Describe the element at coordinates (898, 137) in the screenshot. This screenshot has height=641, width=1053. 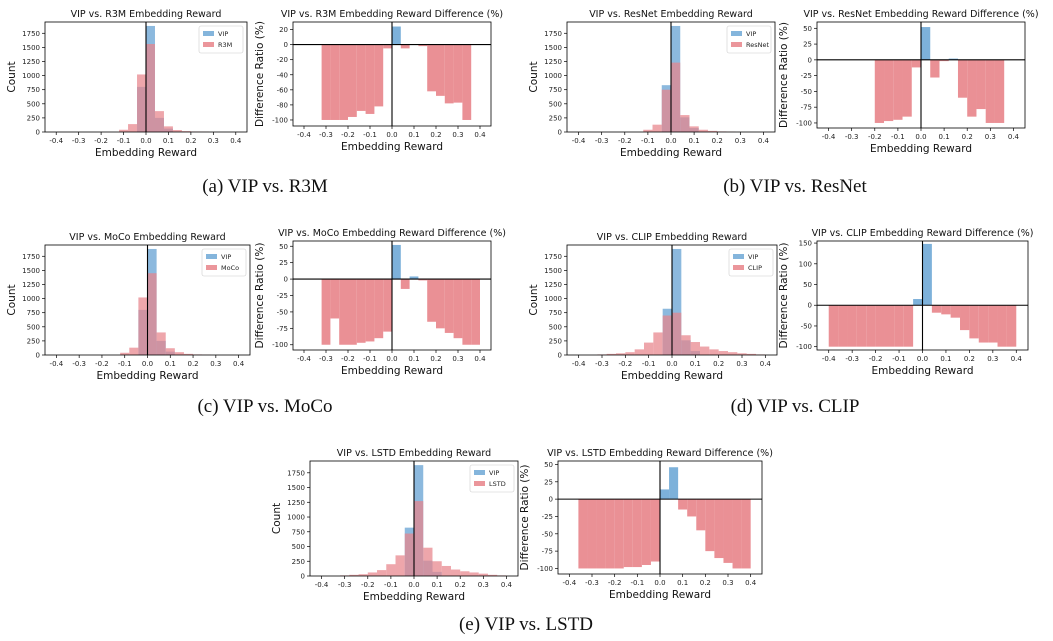
I see `difference-xtick-label: -0.1` at that location.